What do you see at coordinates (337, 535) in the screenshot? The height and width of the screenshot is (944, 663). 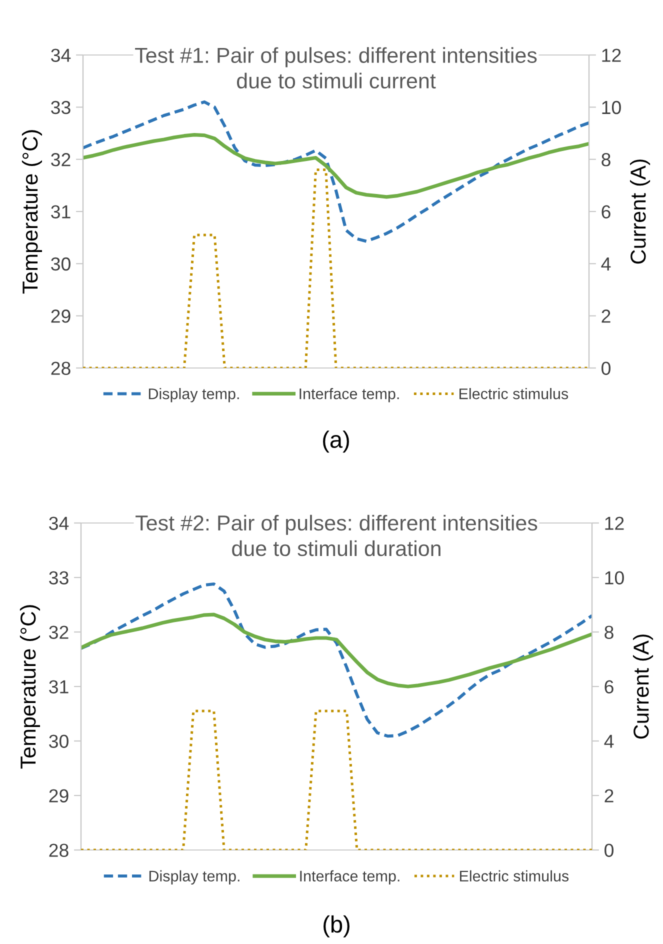 I see `chart-title: Test #2: Pair of pulses: different intensities due to stimuli duration` at bounding box center [337, 535].